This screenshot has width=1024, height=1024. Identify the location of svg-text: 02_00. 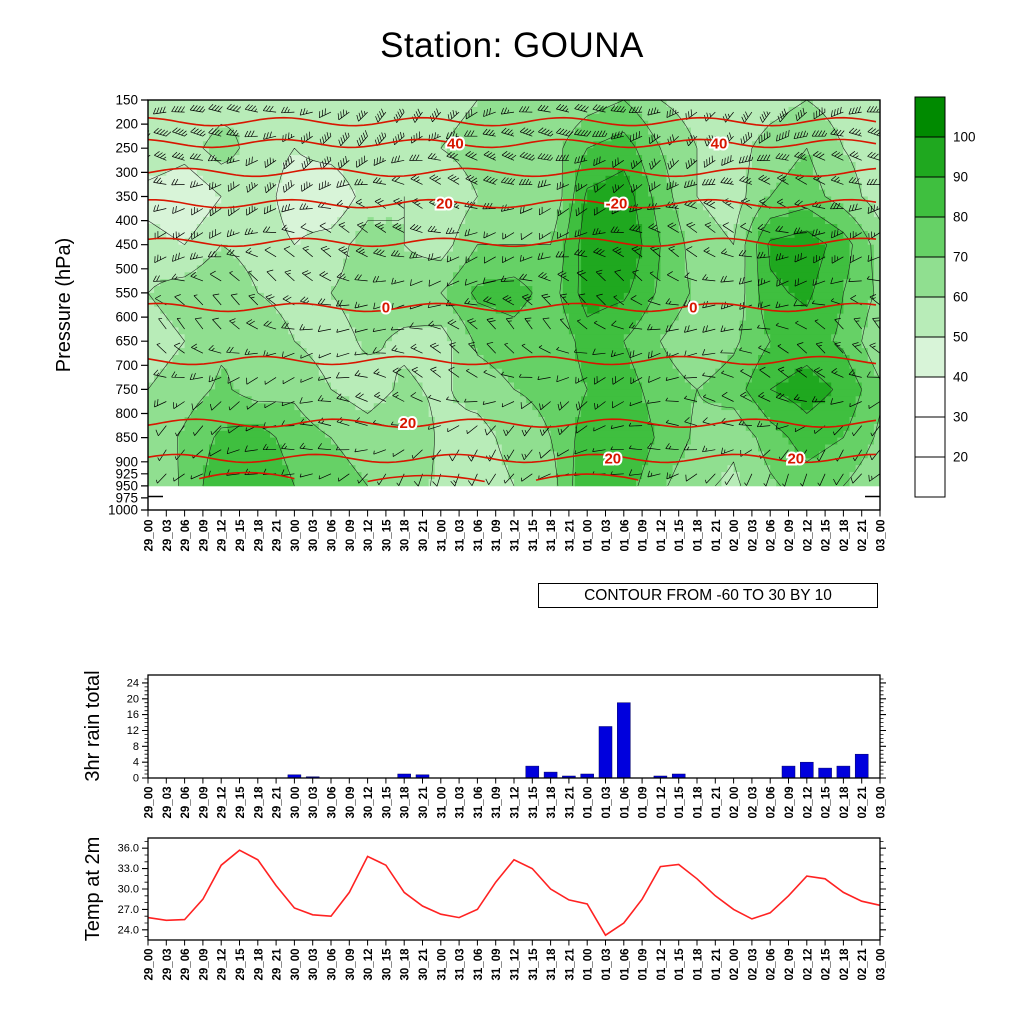
(735, 965).